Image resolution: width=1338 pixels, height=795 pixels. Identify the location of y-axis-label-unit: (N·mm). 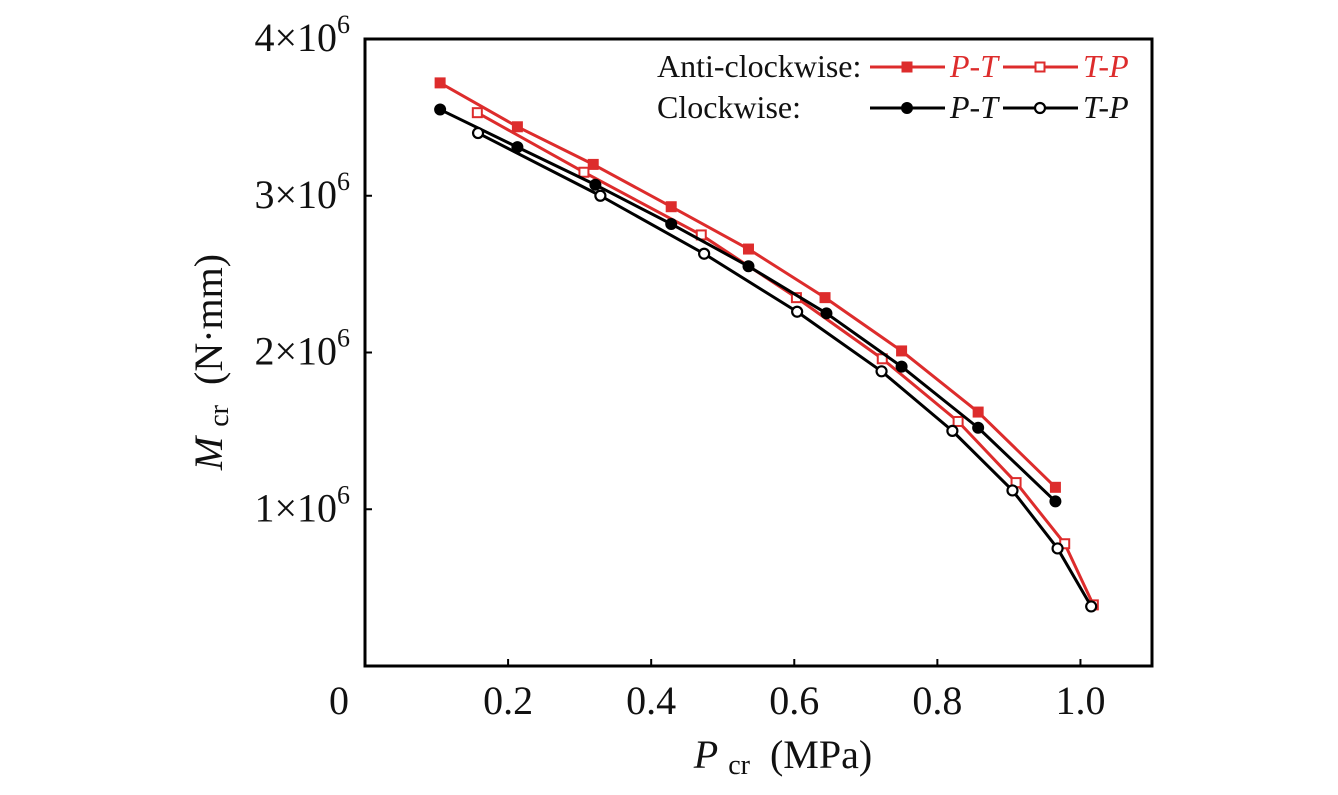
(208, 319).